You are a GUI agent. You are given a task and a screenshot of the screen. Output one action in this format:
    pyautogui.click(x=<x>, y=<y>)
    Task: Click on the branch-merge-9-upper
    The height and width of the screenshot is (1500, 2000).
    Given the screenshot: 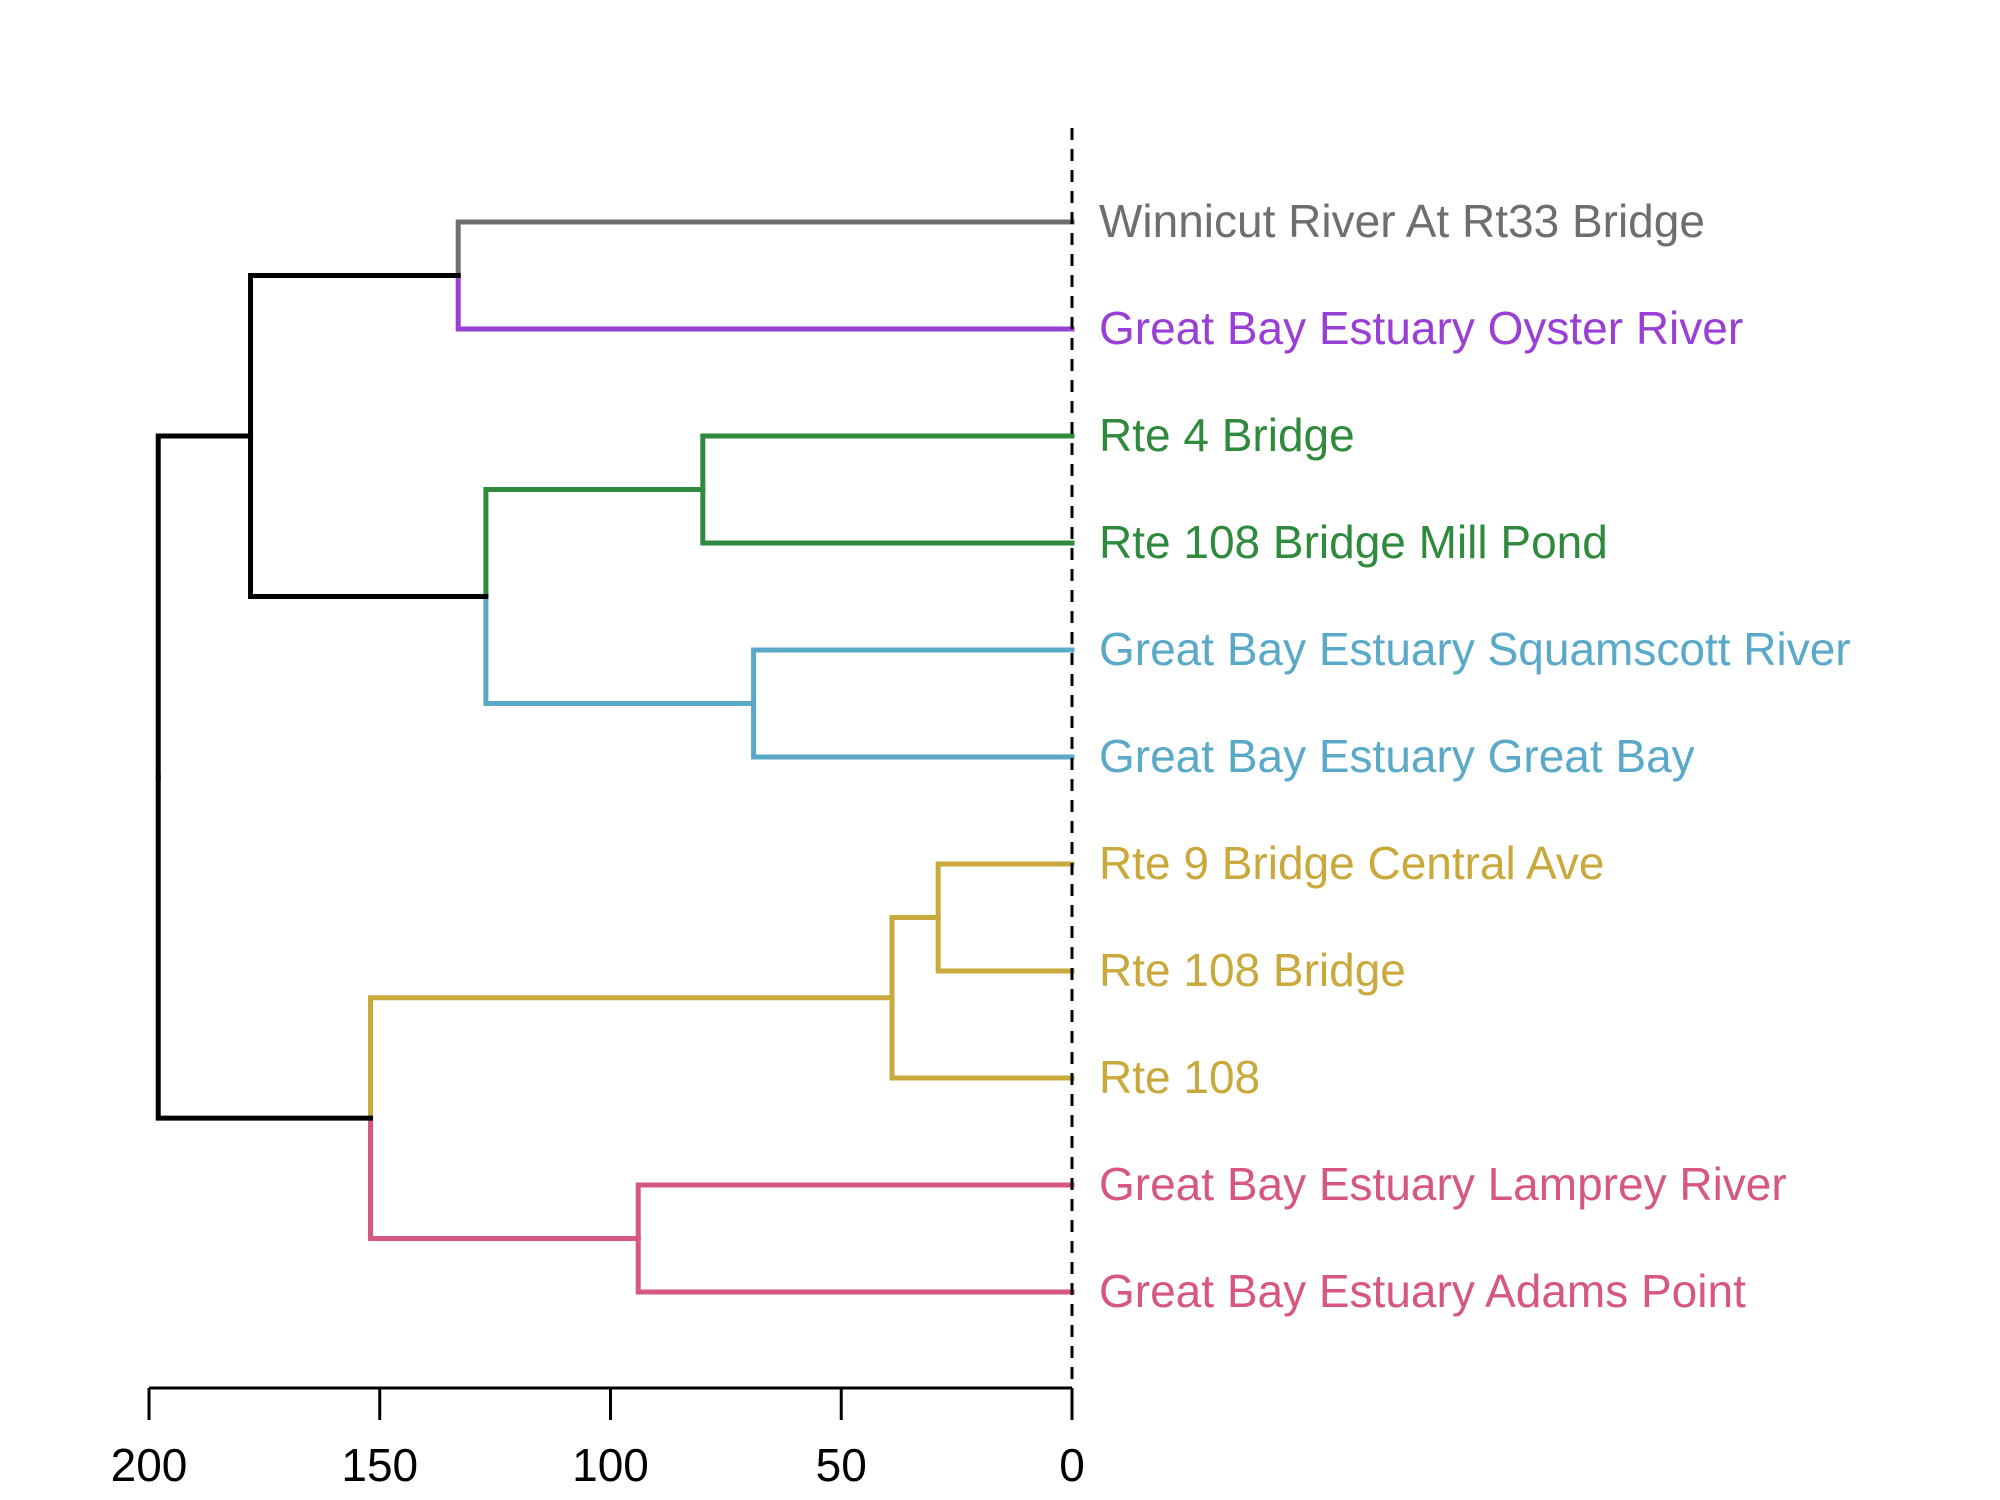 What is the action you would take?
    pyautogui.click(x=204, y=606)
    